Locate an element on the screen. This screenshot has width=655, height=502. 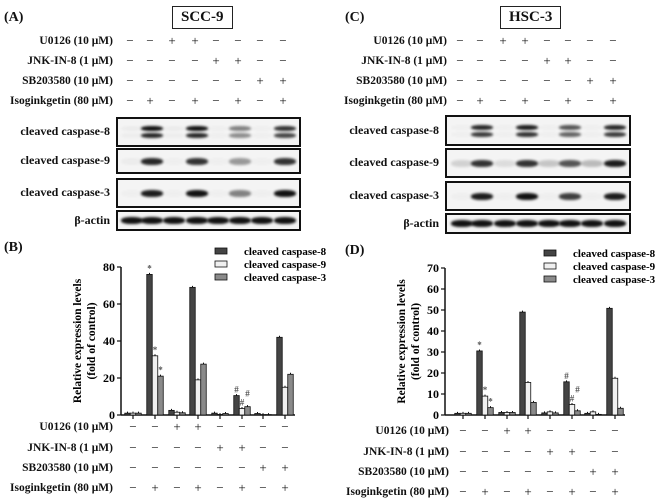
y-tick-label: 10 is located at coordinates (433, 394).